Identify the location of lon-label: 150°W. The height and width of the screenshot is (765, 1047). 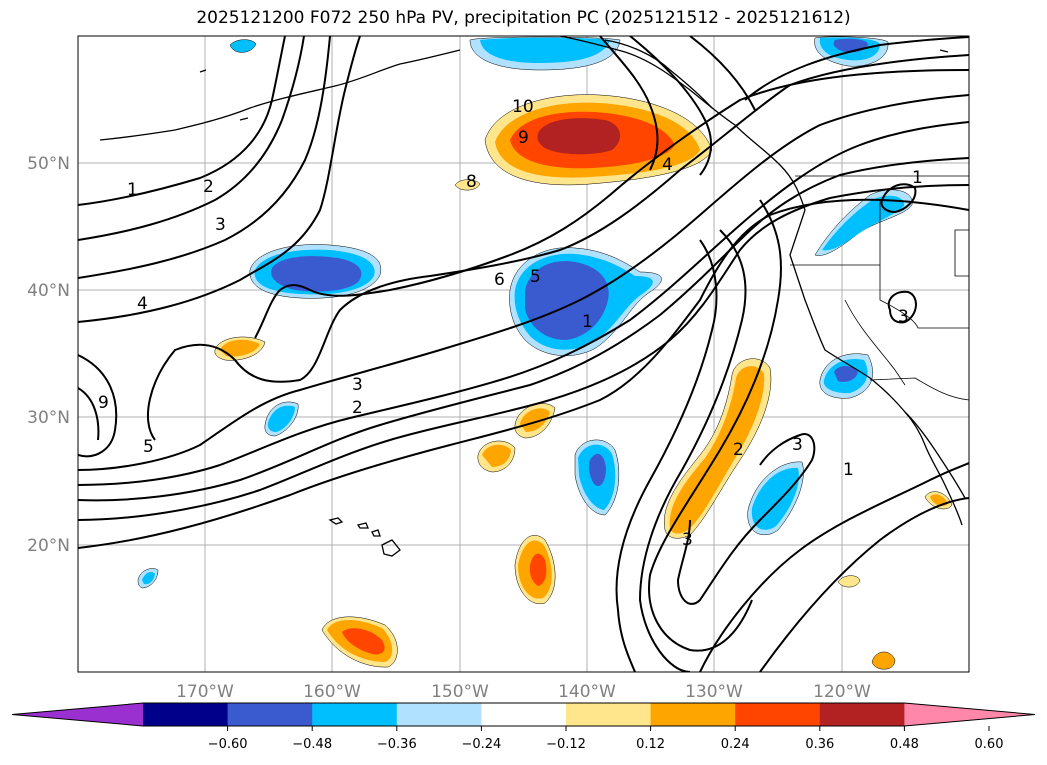
(460, 692).